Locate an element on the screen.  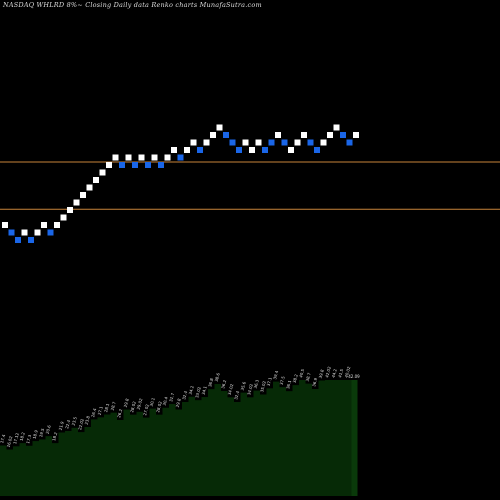
volume-data-label: 18.2 is located at coordinates (54, 436).